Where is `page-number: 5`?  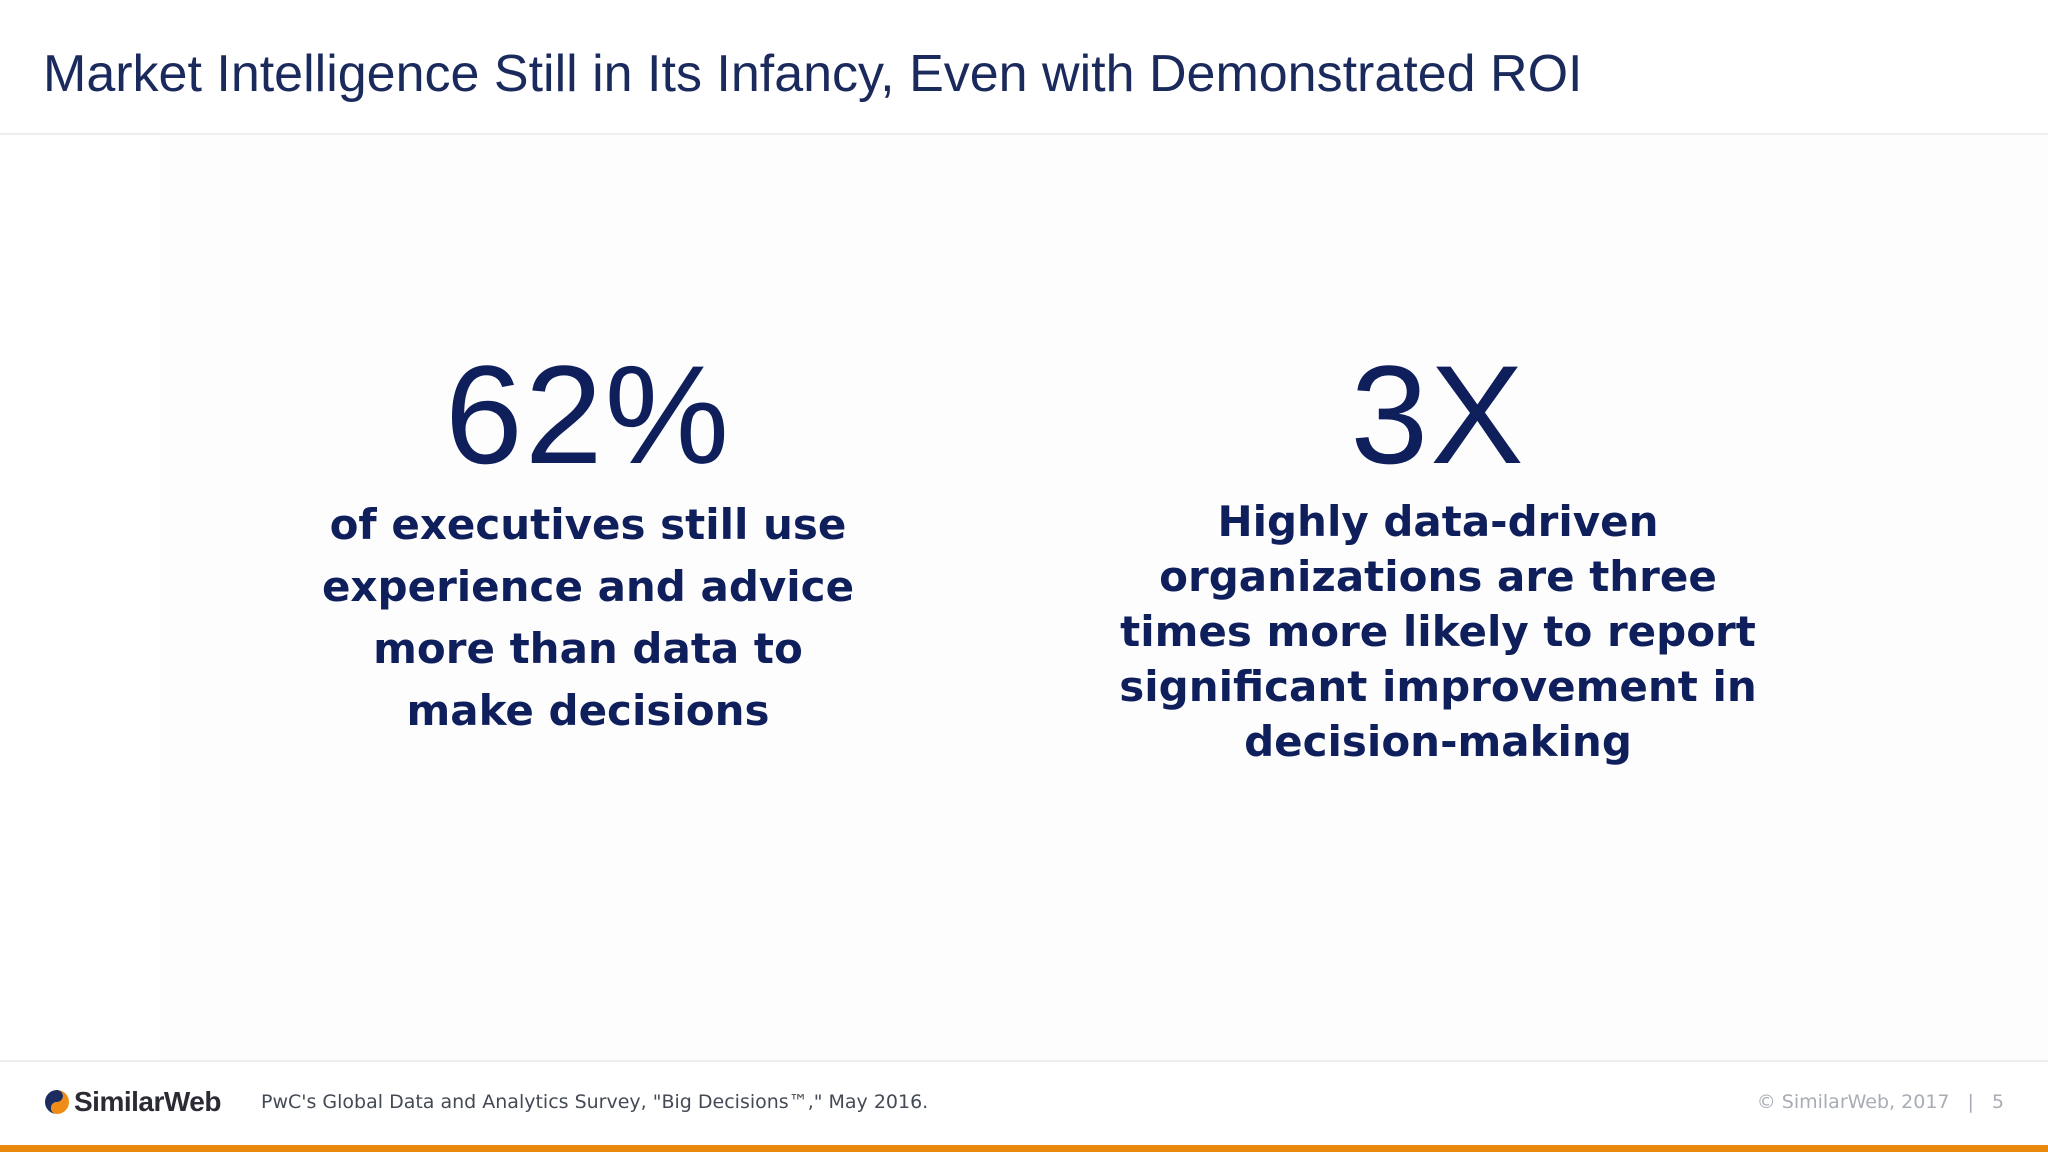
page-number: 5 is located at coordinates (1997, 1102).